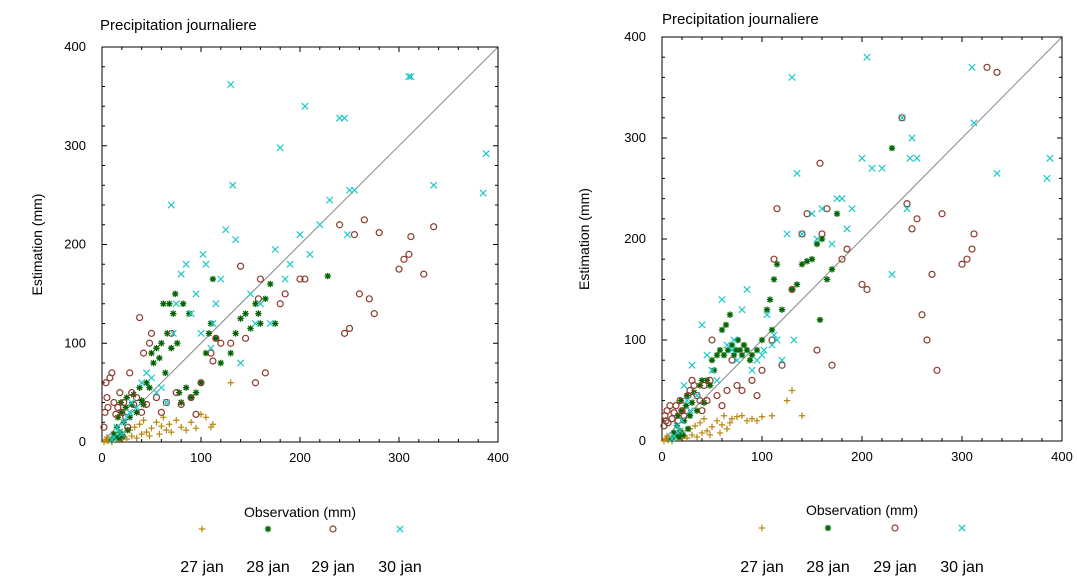  I want to click on x-tick-label: 0, so click(101, 457).